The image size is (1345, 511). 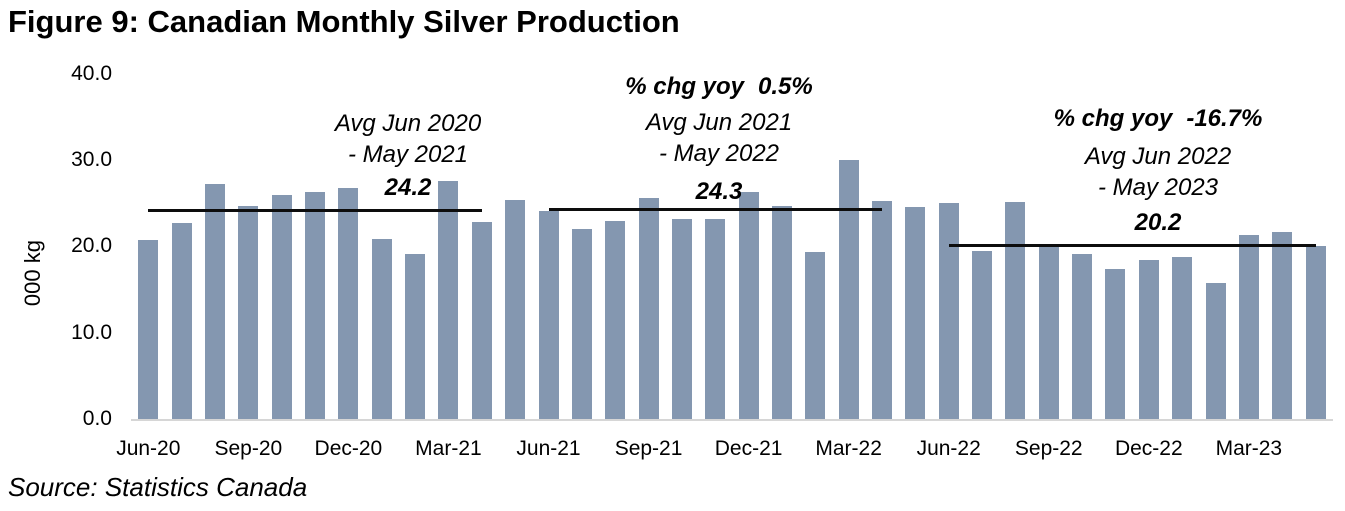 What do you see at coordinates (848, 448) in the screenshot?
I see `x-tick-label-Mar-22: Mar-22` at bounding box center [848, 448].